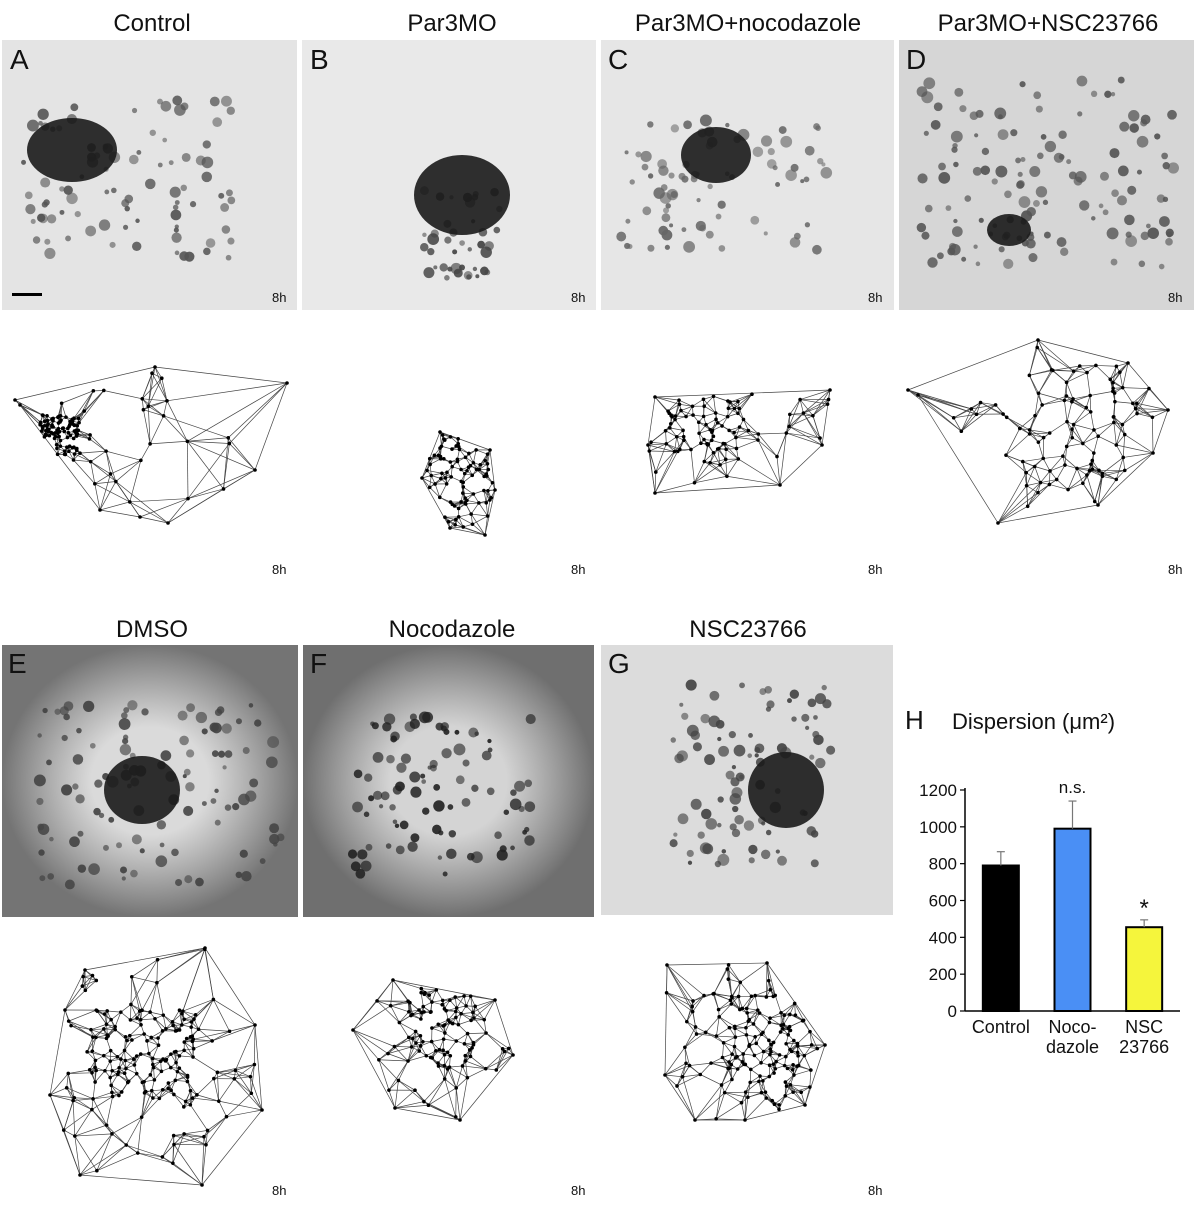 The image size is (1199, 1216). What do you see at coordinates (150, 781) in the screenshot?
I see `micrograph-image` at bounding box center [150, 781].